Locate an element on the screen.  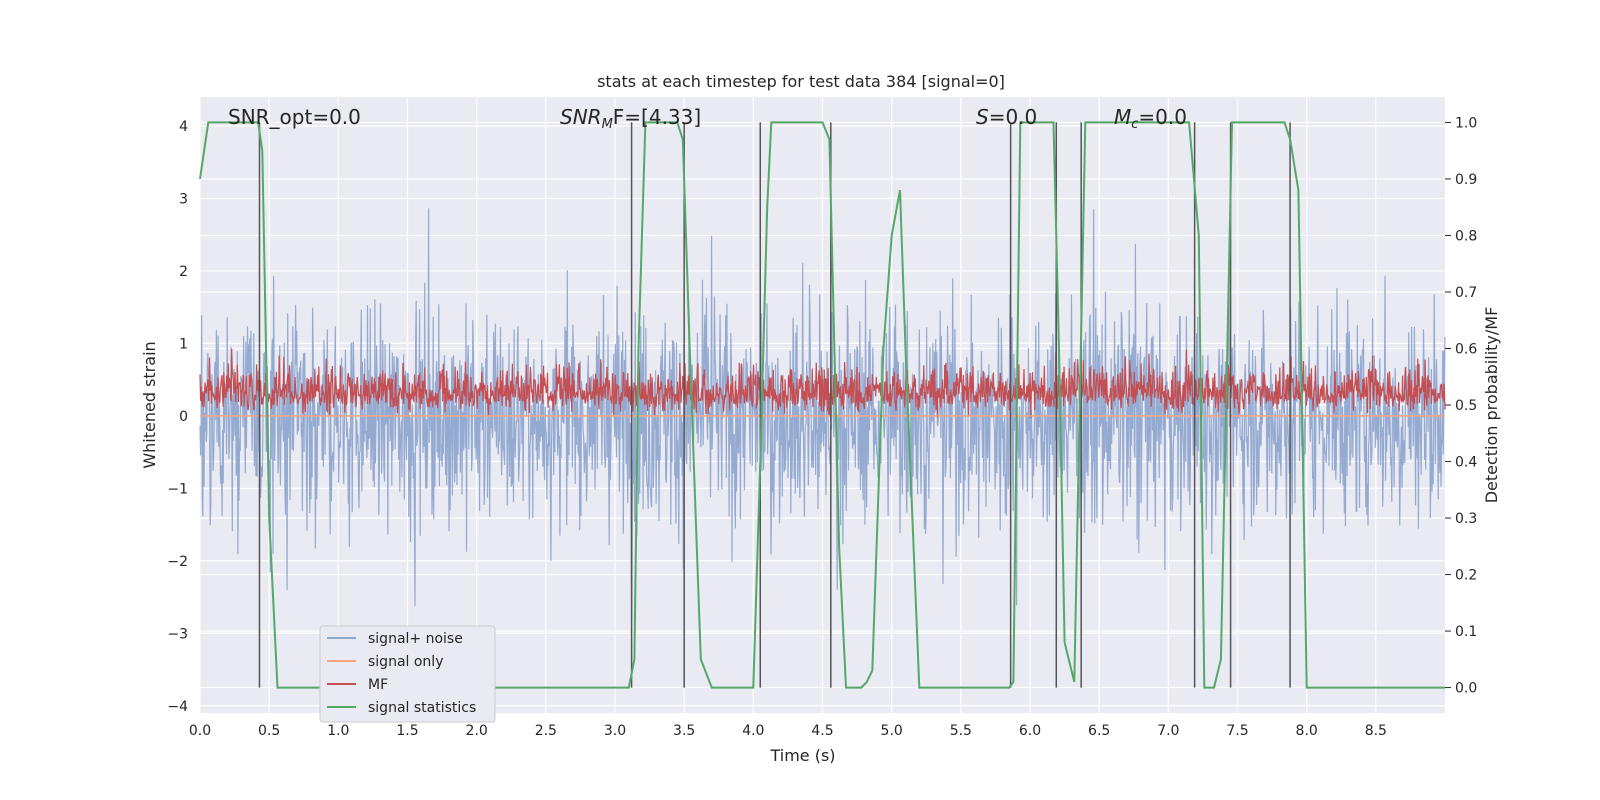
annotation-snr-mf-sub: M is located at coordinates (607, 124).